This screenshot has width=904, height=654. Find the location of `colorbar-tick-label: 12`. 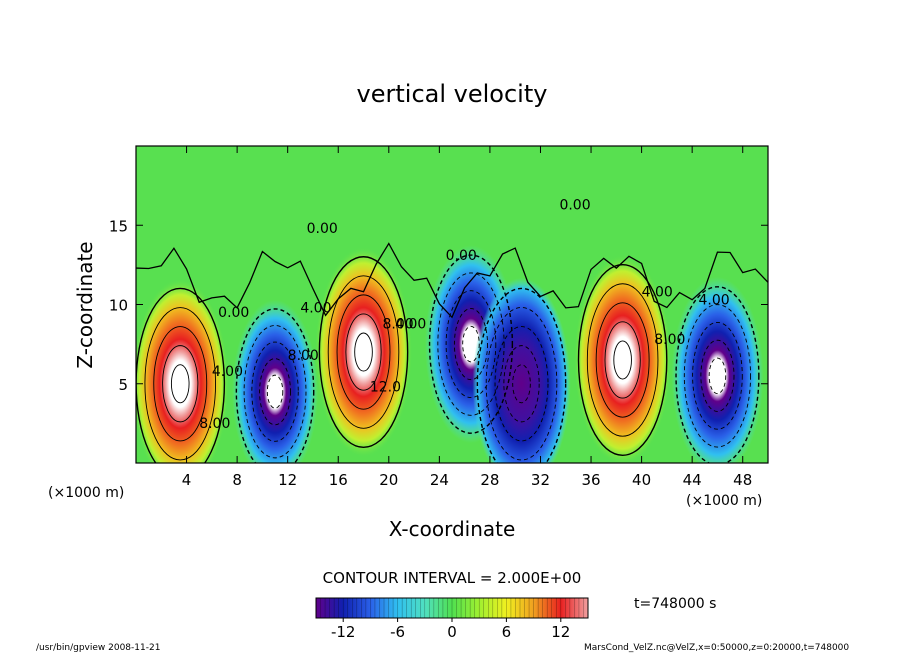

colorbar-tick-label: 12 is located at coordinates (560, 632).